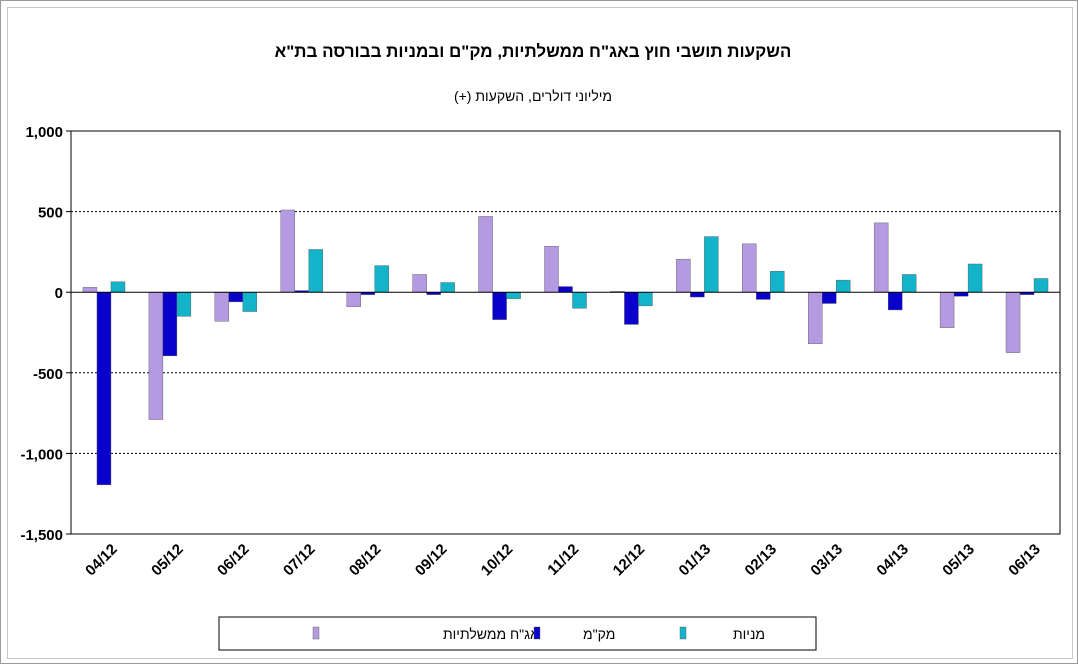 The image size is (1078, 664). Describe the element at coordinates (44, 132) in the screenshot. I see `y-tick-label: 1,000` at that location.